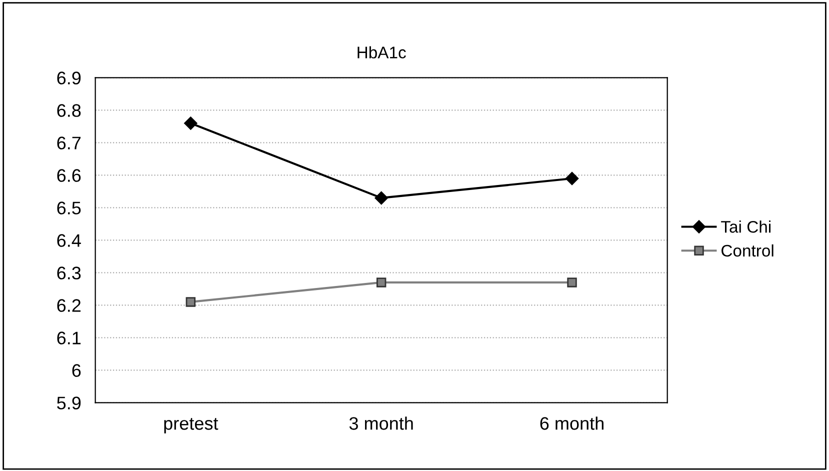 This screenshot has width=829, height=471. What do you see at coordinates (69, 78) in the screenshot?
I see `y-tick-label: 6.9` at bounding box center [69, 78].